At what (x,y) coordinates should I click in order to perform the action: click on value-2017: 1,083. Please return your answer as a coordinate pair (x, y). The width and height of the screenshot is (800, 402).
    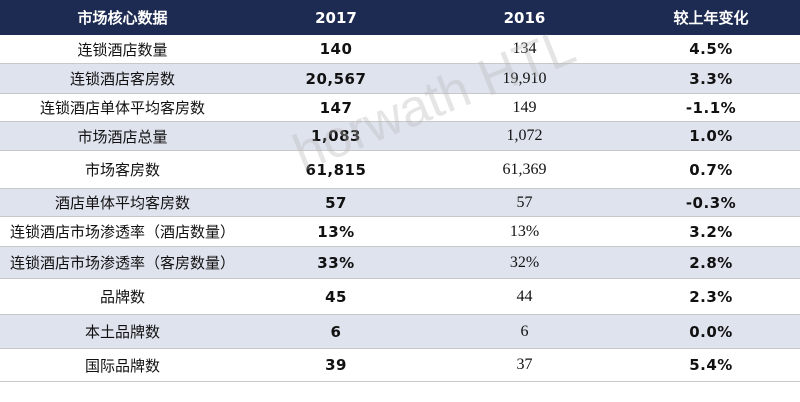
    Looking at the image, I should click on (336, 136).